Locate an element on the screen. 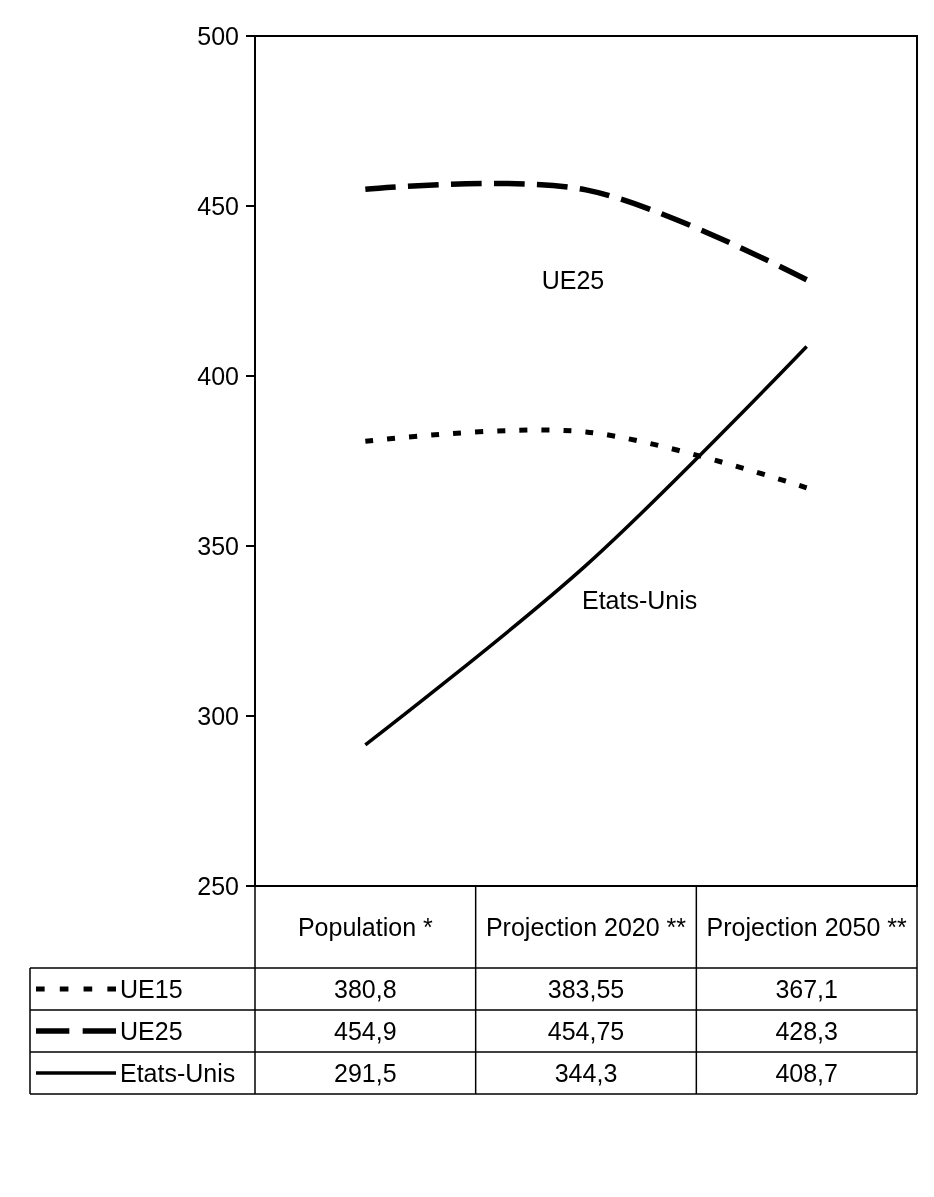 This screenshot has height=1197, width=934. x-tick-label: Projection 2050 ** is located at coordinates (806, 926).